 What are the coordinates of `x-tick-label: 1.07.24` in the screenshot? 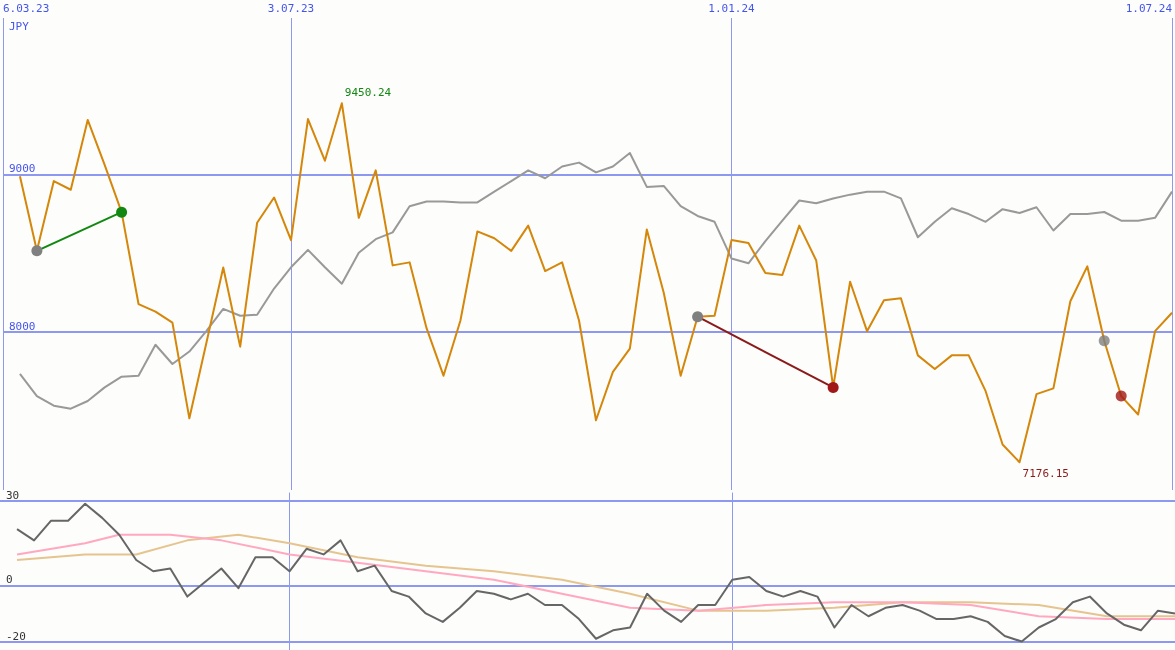 It's located at (1149, 8).